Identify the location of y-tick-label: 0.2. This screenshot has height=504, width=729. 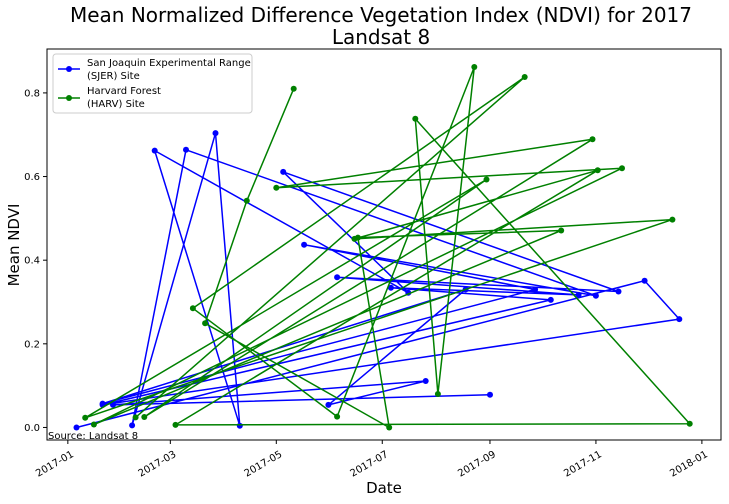
(32, 344).